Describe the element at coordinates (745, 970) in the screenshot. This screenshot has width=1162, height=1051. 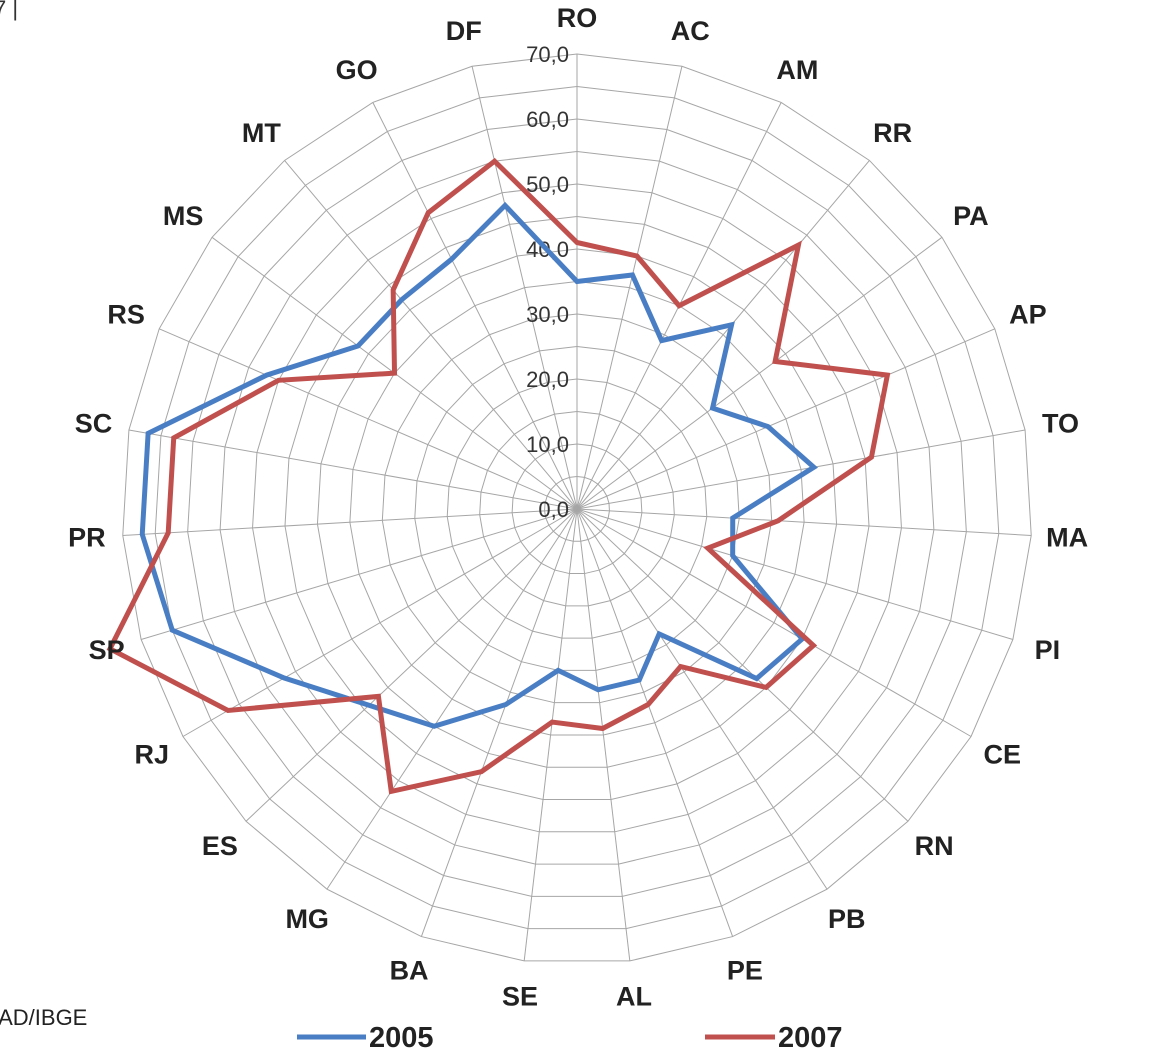
I see `category-label-PE: PE` at that location.